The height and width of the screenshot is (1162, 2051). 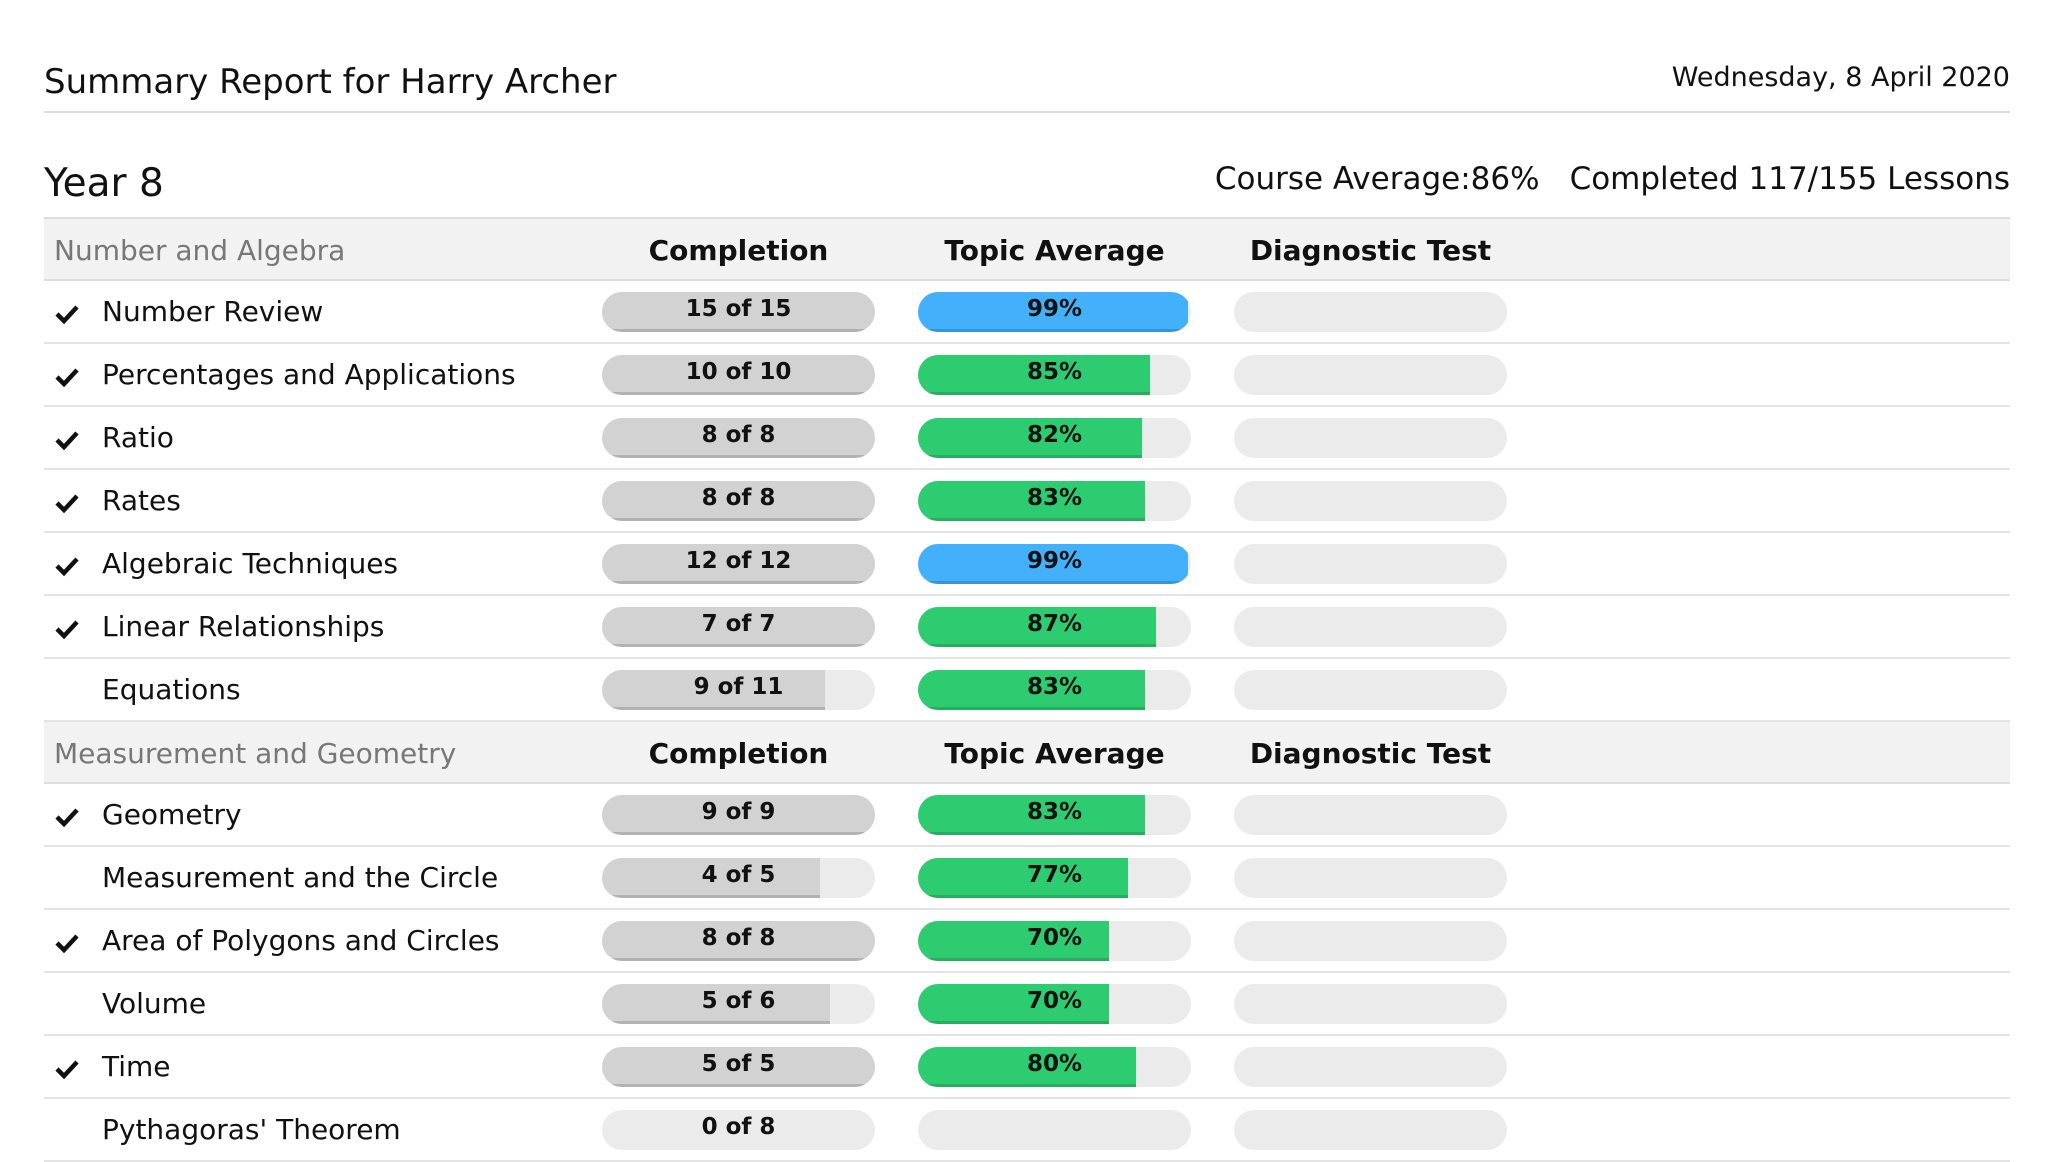 I want to click on topic-row: Number Review 15 of 15 99%, so click(x=1027, y=312).